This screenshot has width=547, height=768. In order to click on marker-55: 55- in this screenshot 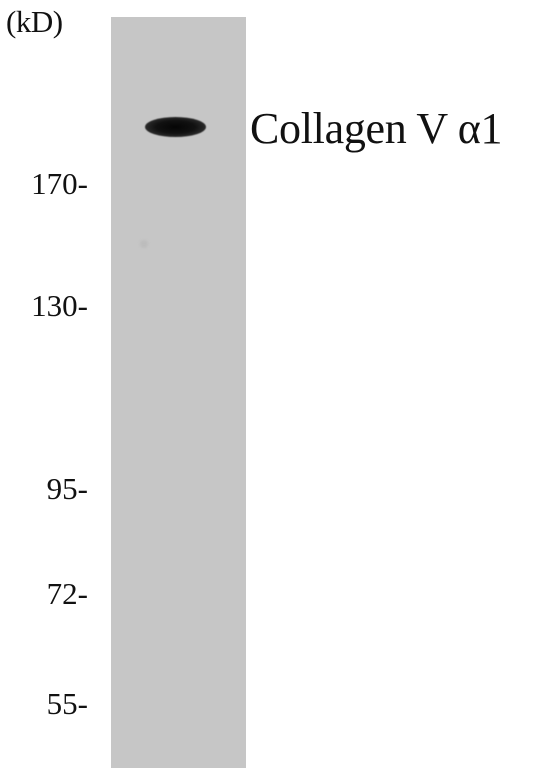, I will do `click(67, 703)`.